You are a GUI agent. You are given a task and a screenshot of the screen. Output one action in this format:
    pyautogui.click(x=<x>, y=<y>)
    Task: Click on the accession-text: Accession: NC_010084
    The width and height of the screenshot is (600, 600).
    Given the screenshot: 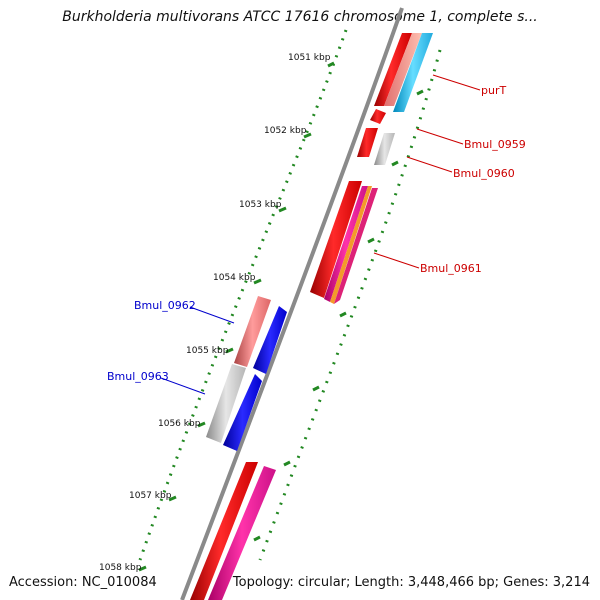 What is the action you would take?
    pyautogui.click(x=83, y=582)
    